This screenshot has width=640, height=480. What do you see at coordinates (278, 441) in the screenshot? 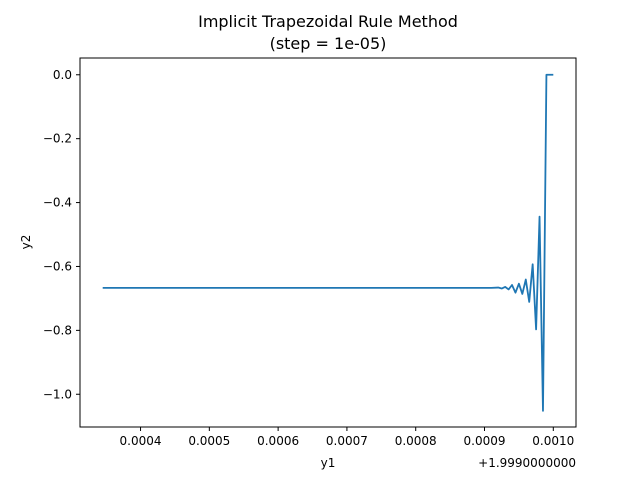
I see `x-tick-label: 0.0006` at bounding box center [278, 441].